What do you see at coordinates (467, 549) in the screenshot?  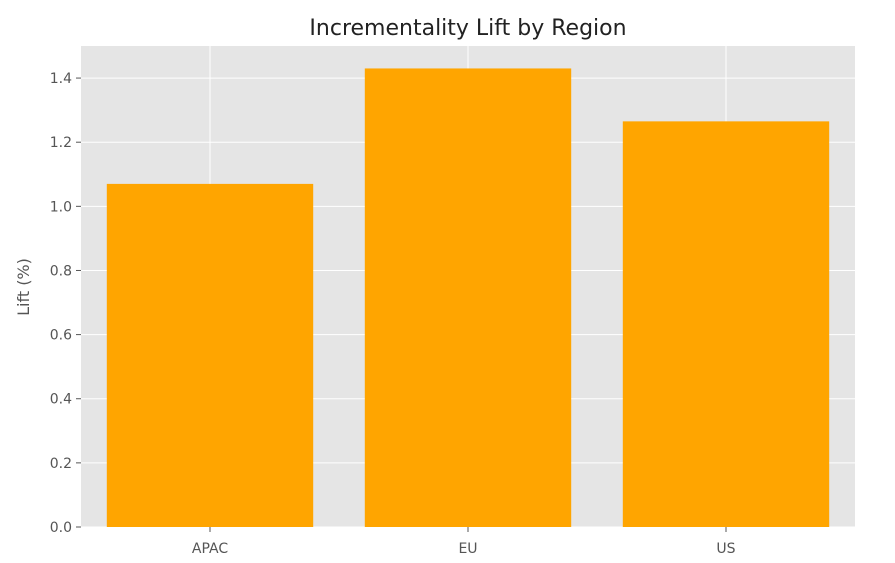 I see `x-tick-label: EU` at bounding box center [467, 549].